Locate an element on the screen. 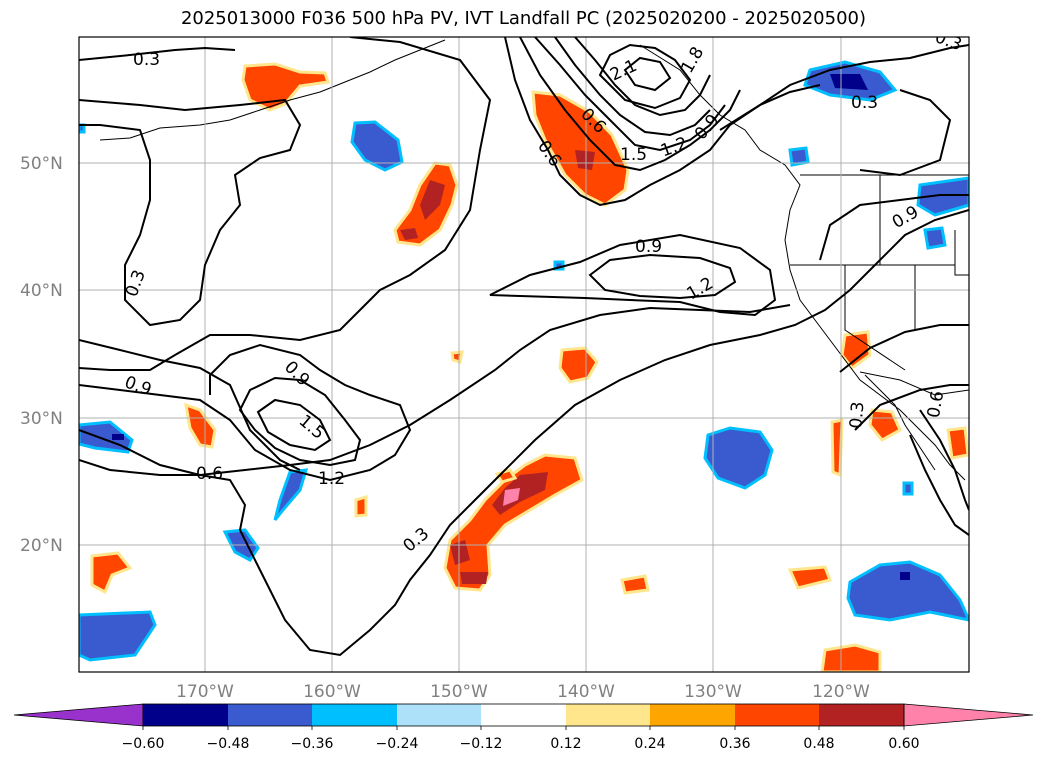 The image size is (1047, 765). baja-coast is located at coordinates (900, 422).